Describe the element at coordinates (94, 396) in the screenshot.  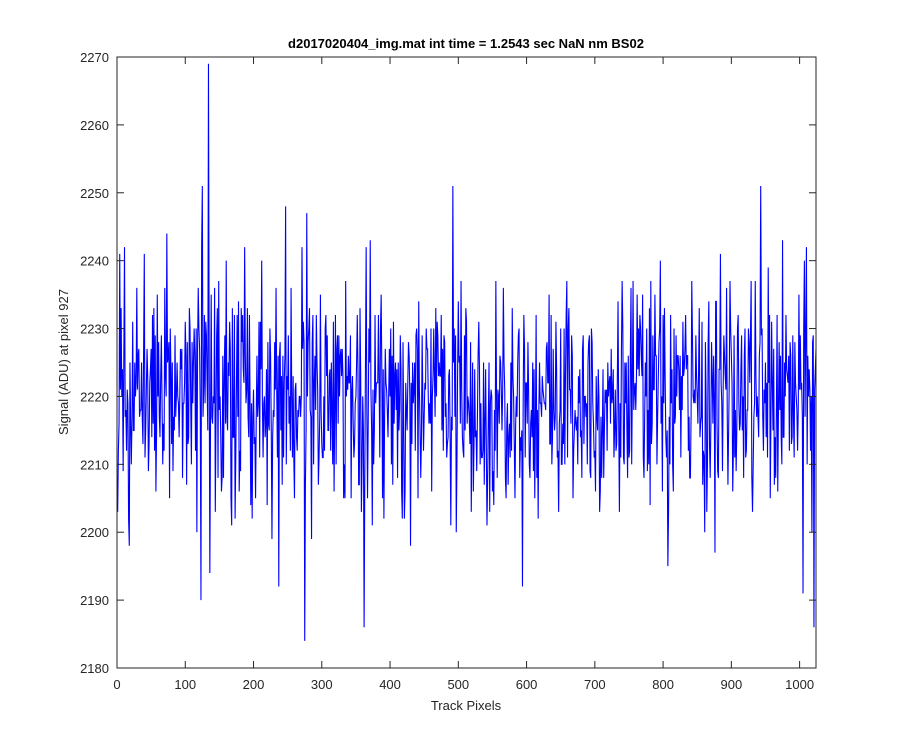
I see `y-tick-label: 2220` at that location.